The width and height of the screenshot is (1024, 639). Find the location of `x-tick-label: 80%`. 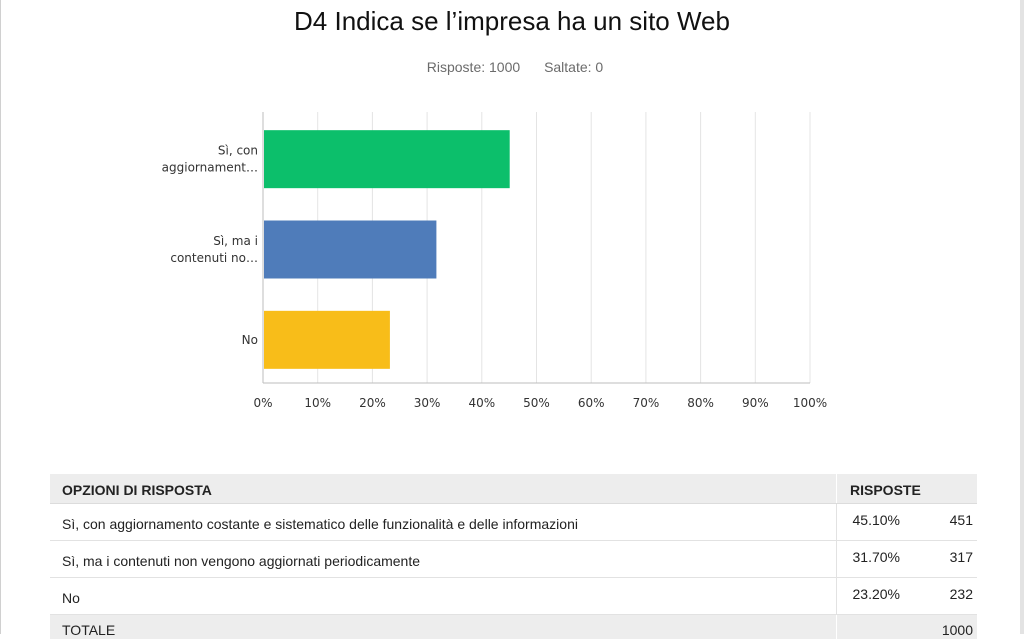

x-tick-label: 80% is located at coordinates (700, 403).